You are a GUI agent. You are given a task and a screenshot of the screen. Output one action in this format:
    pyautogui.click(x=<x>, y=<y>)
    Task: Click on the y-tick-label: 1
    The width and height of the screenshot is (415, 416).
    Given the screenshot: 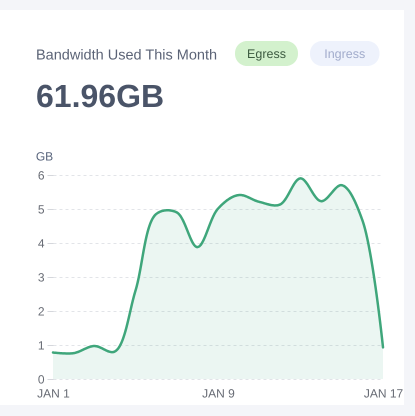 What is the action you would take?
    pyautogui.click(x=41, y=345)
    